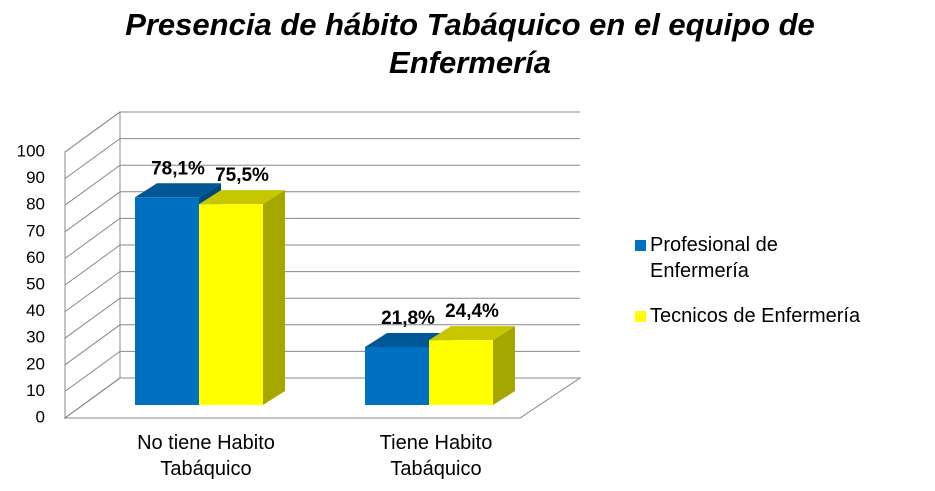  What do you see at coordinates (436, 456) in the screenshot?
I see `x-tick-label: Tiene Habito Tabáquico` at bounding box center [436, 456].